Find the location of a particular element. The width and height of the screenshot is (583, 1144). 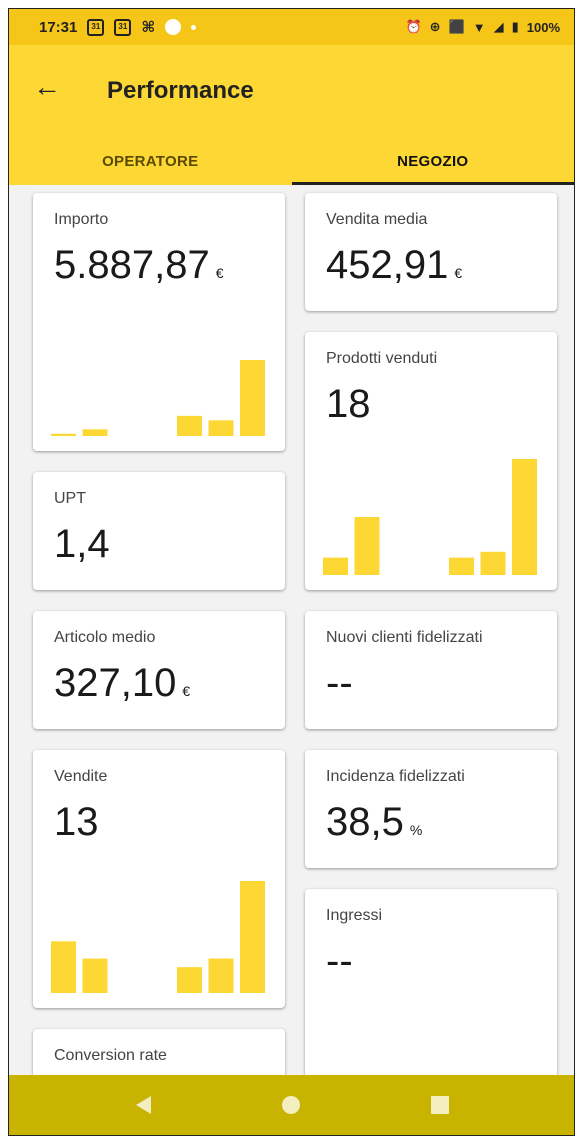

nav-recents-button is located at coordinates (440, 1105).